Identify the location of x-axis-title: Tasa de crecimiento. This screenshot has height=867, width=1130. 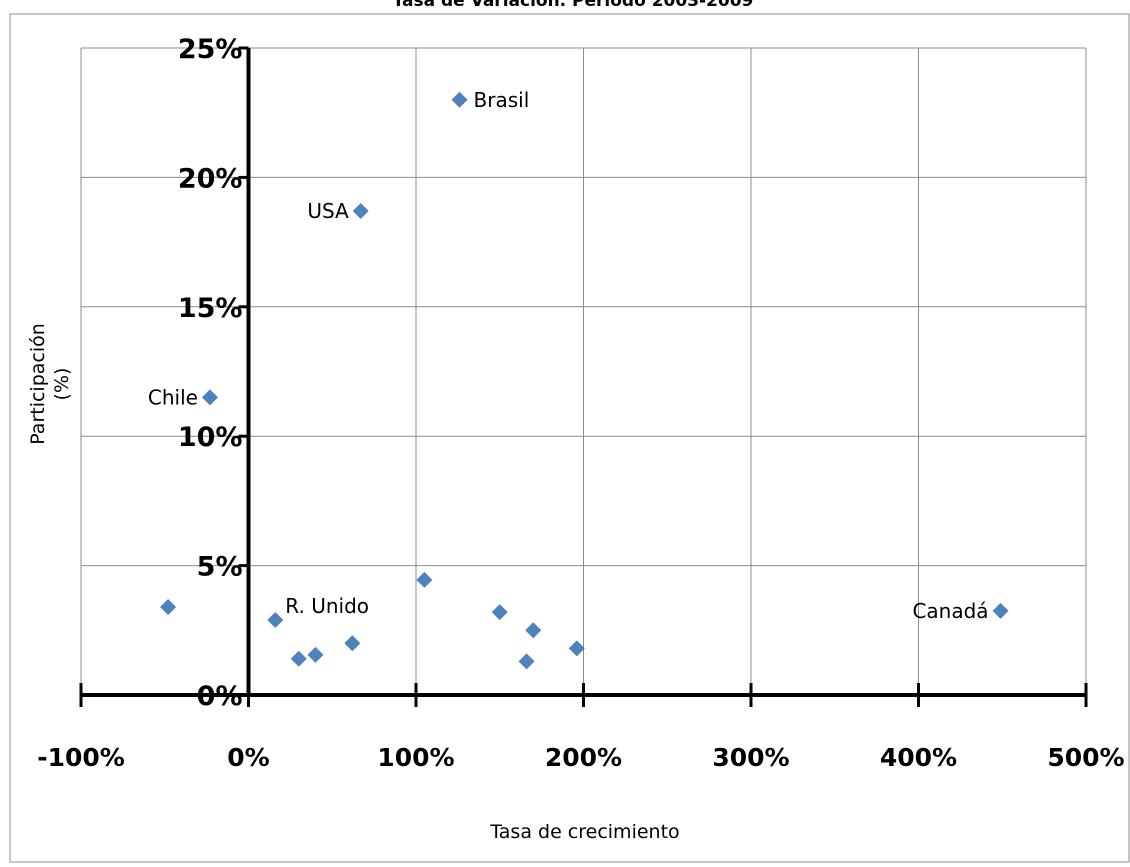
(584, 832).